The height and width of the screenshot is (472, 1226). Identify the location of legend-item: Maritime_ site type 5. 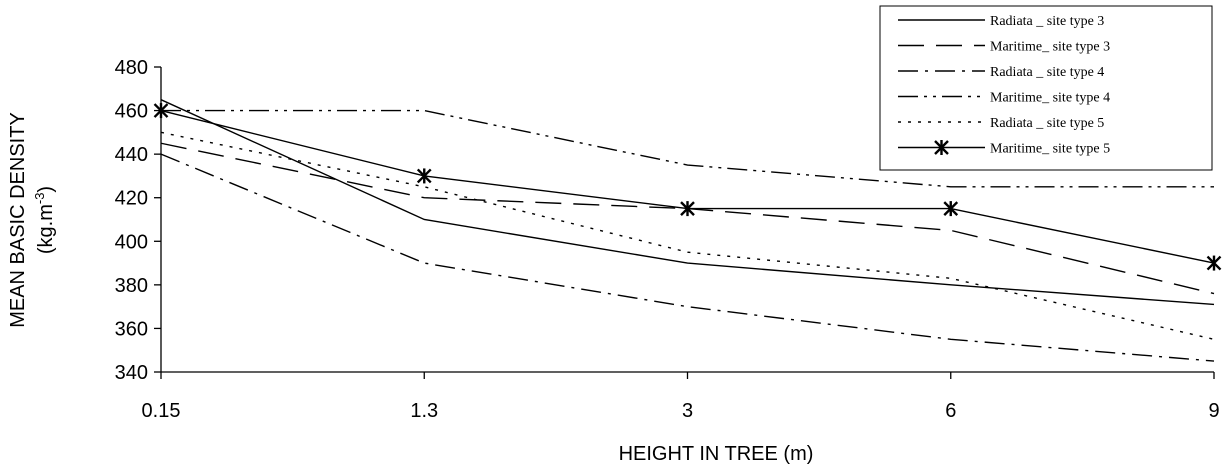
(1004, 148).